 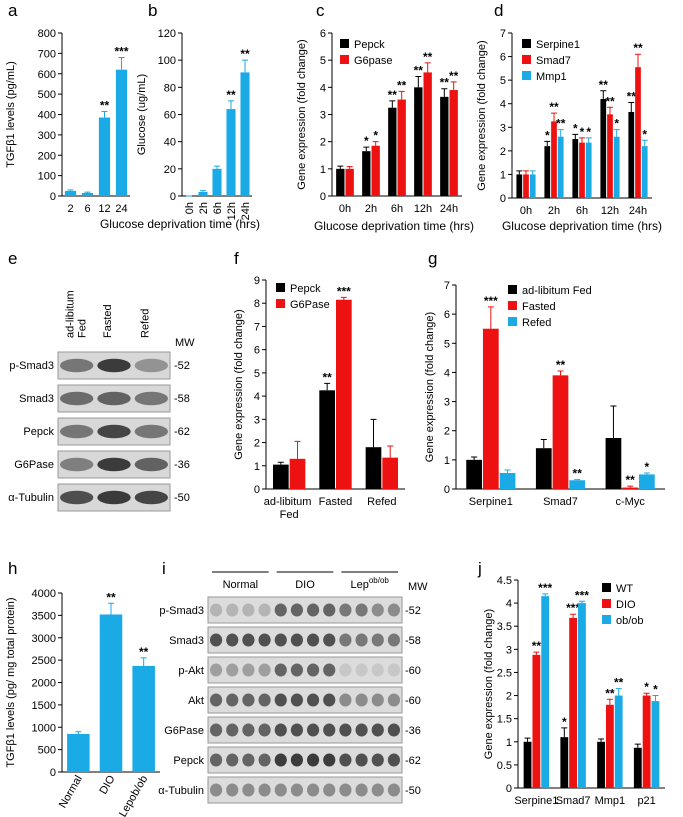 I want to click on x-tick-label: ad-libitum Fed, so click(x=289, y=508).